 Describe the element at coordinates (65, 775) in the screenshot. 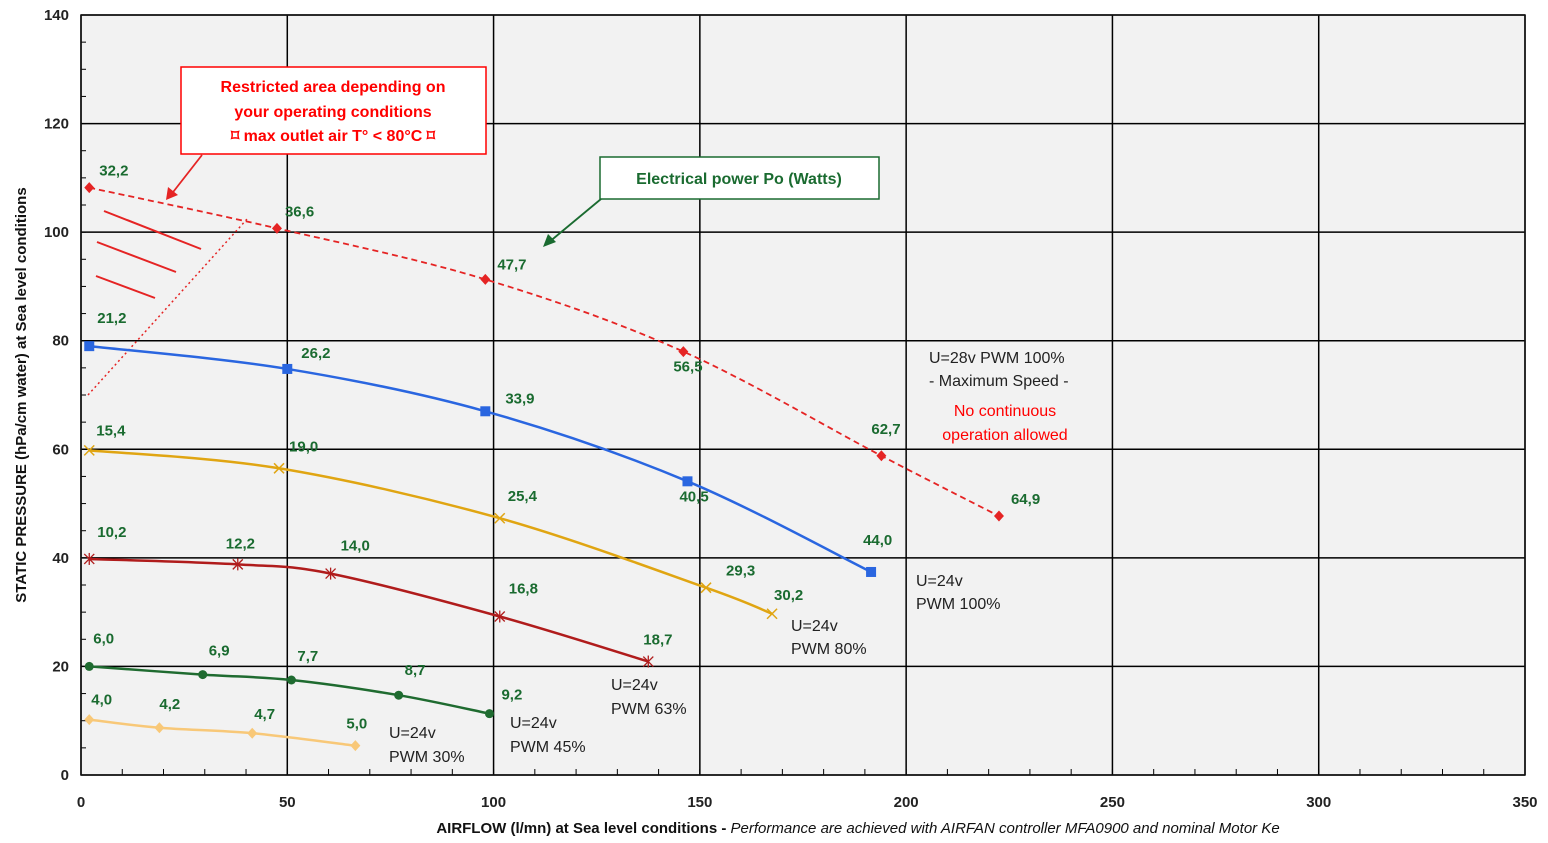

I see `y-tick-label-0: 0` at that location.